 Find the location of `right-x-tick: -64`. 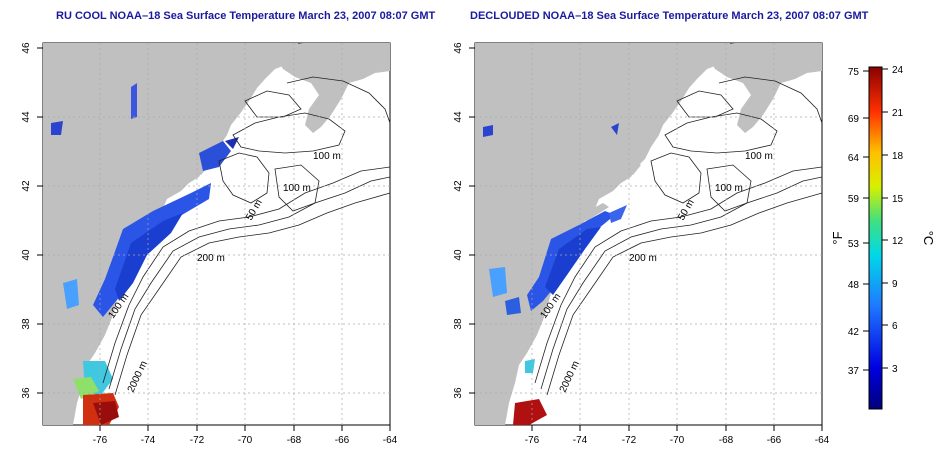

right-x-tick: -64 is located at coordinates (822, 440).